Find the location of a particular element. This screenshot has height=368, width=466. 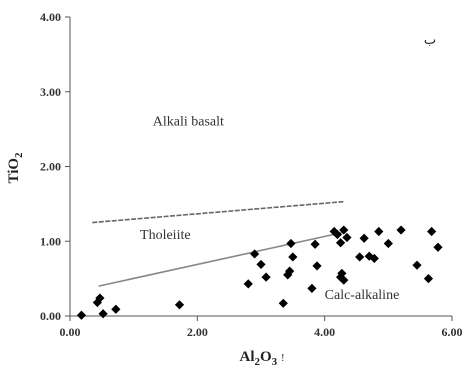

field-boundaries is located at coordinates (218, 243).